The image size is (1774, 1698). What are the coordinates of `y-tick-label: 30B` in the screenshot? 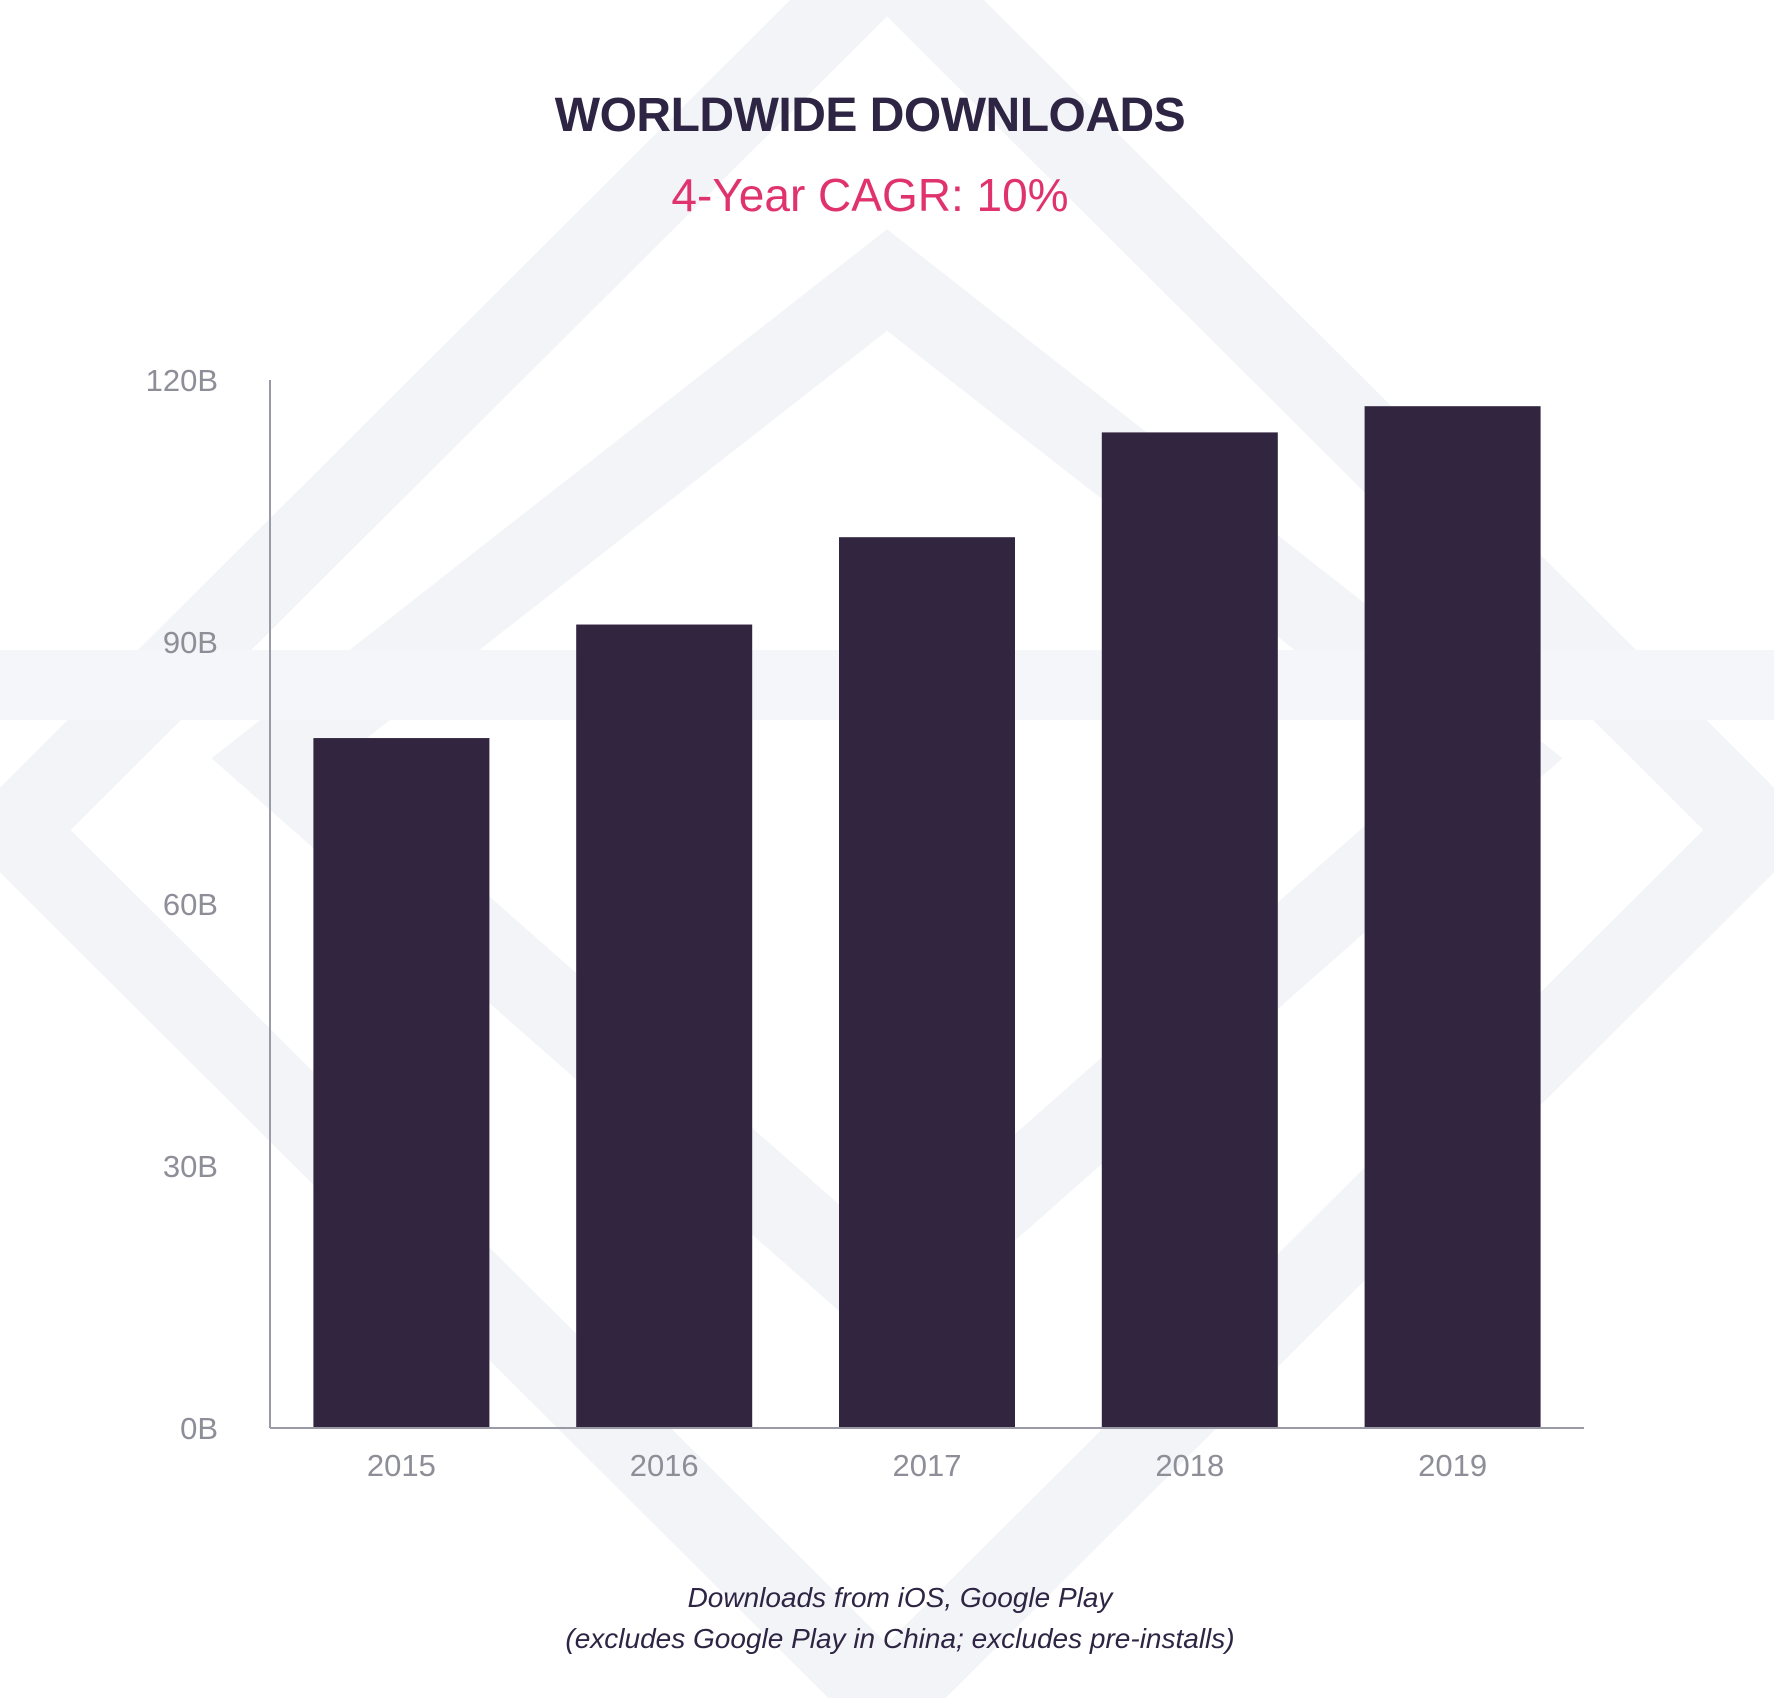 It's located at (190, 1166).